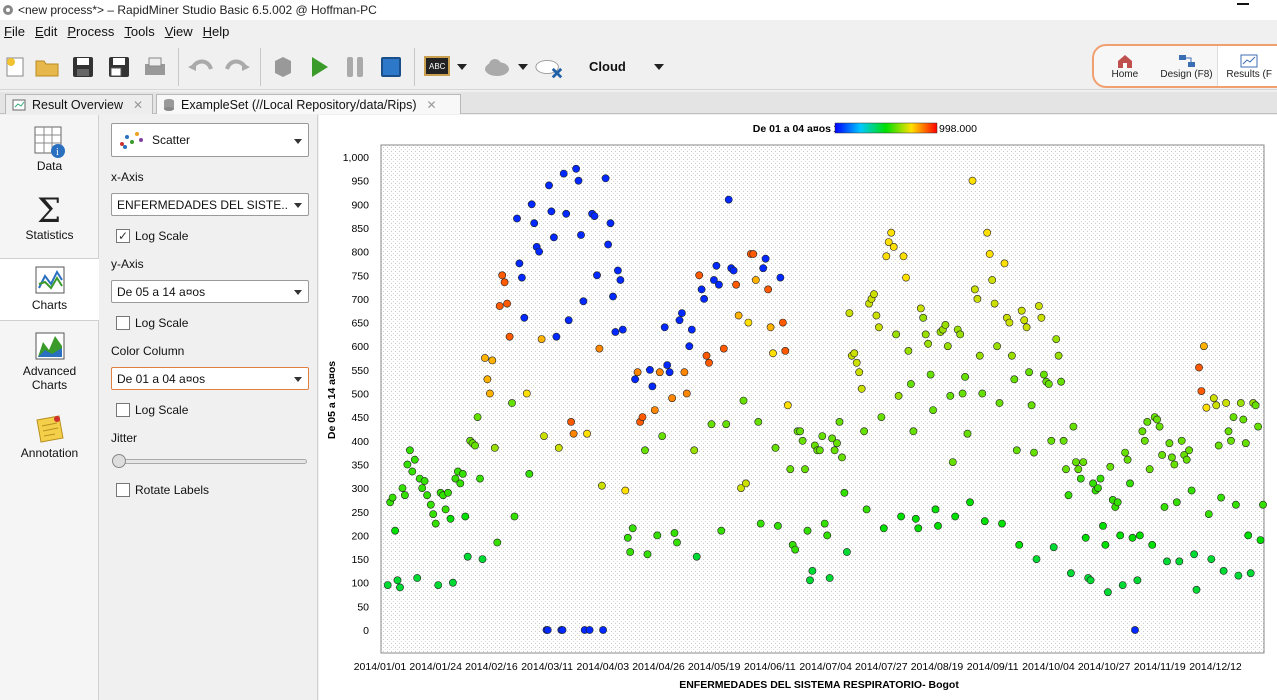 The width and height of the screenshot is (1277, 700). I want to click on color-column-select: De 01 a 04 a¤os, so click(210, 378).